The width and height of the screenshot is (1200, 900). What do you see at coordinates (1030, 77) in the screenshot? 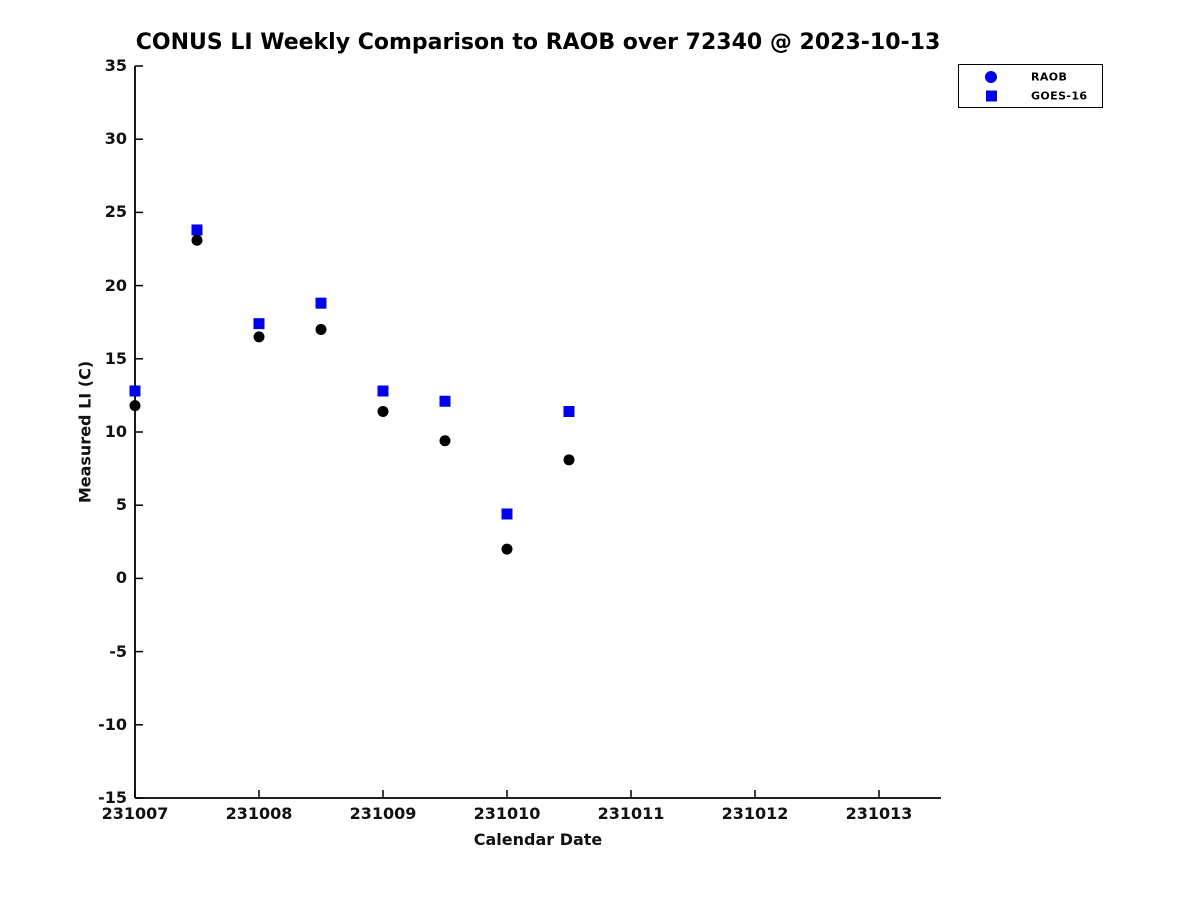
I see `legend-item-raob: RAOB` at bounding box center [1030, 77].